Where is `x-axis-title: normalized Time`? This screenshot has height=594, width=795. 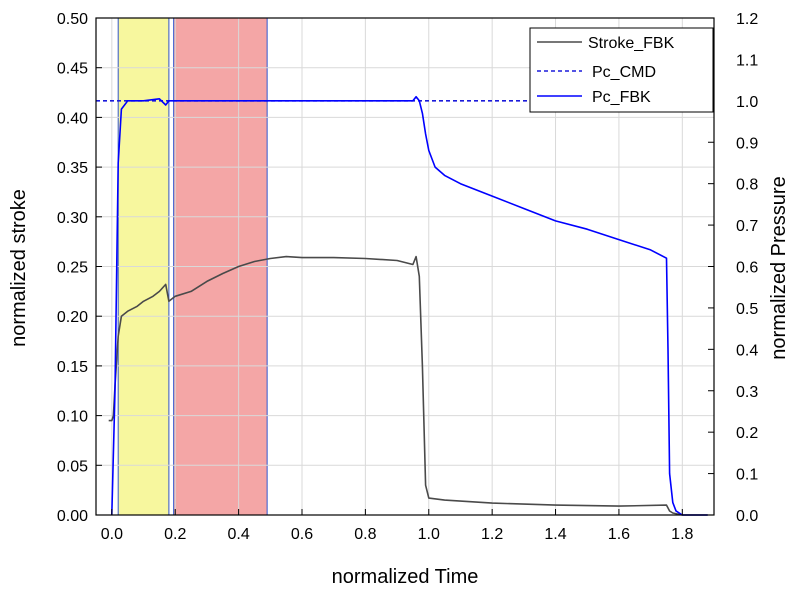 x-axis-title: normalized Time is located at coordinates (405, 577).